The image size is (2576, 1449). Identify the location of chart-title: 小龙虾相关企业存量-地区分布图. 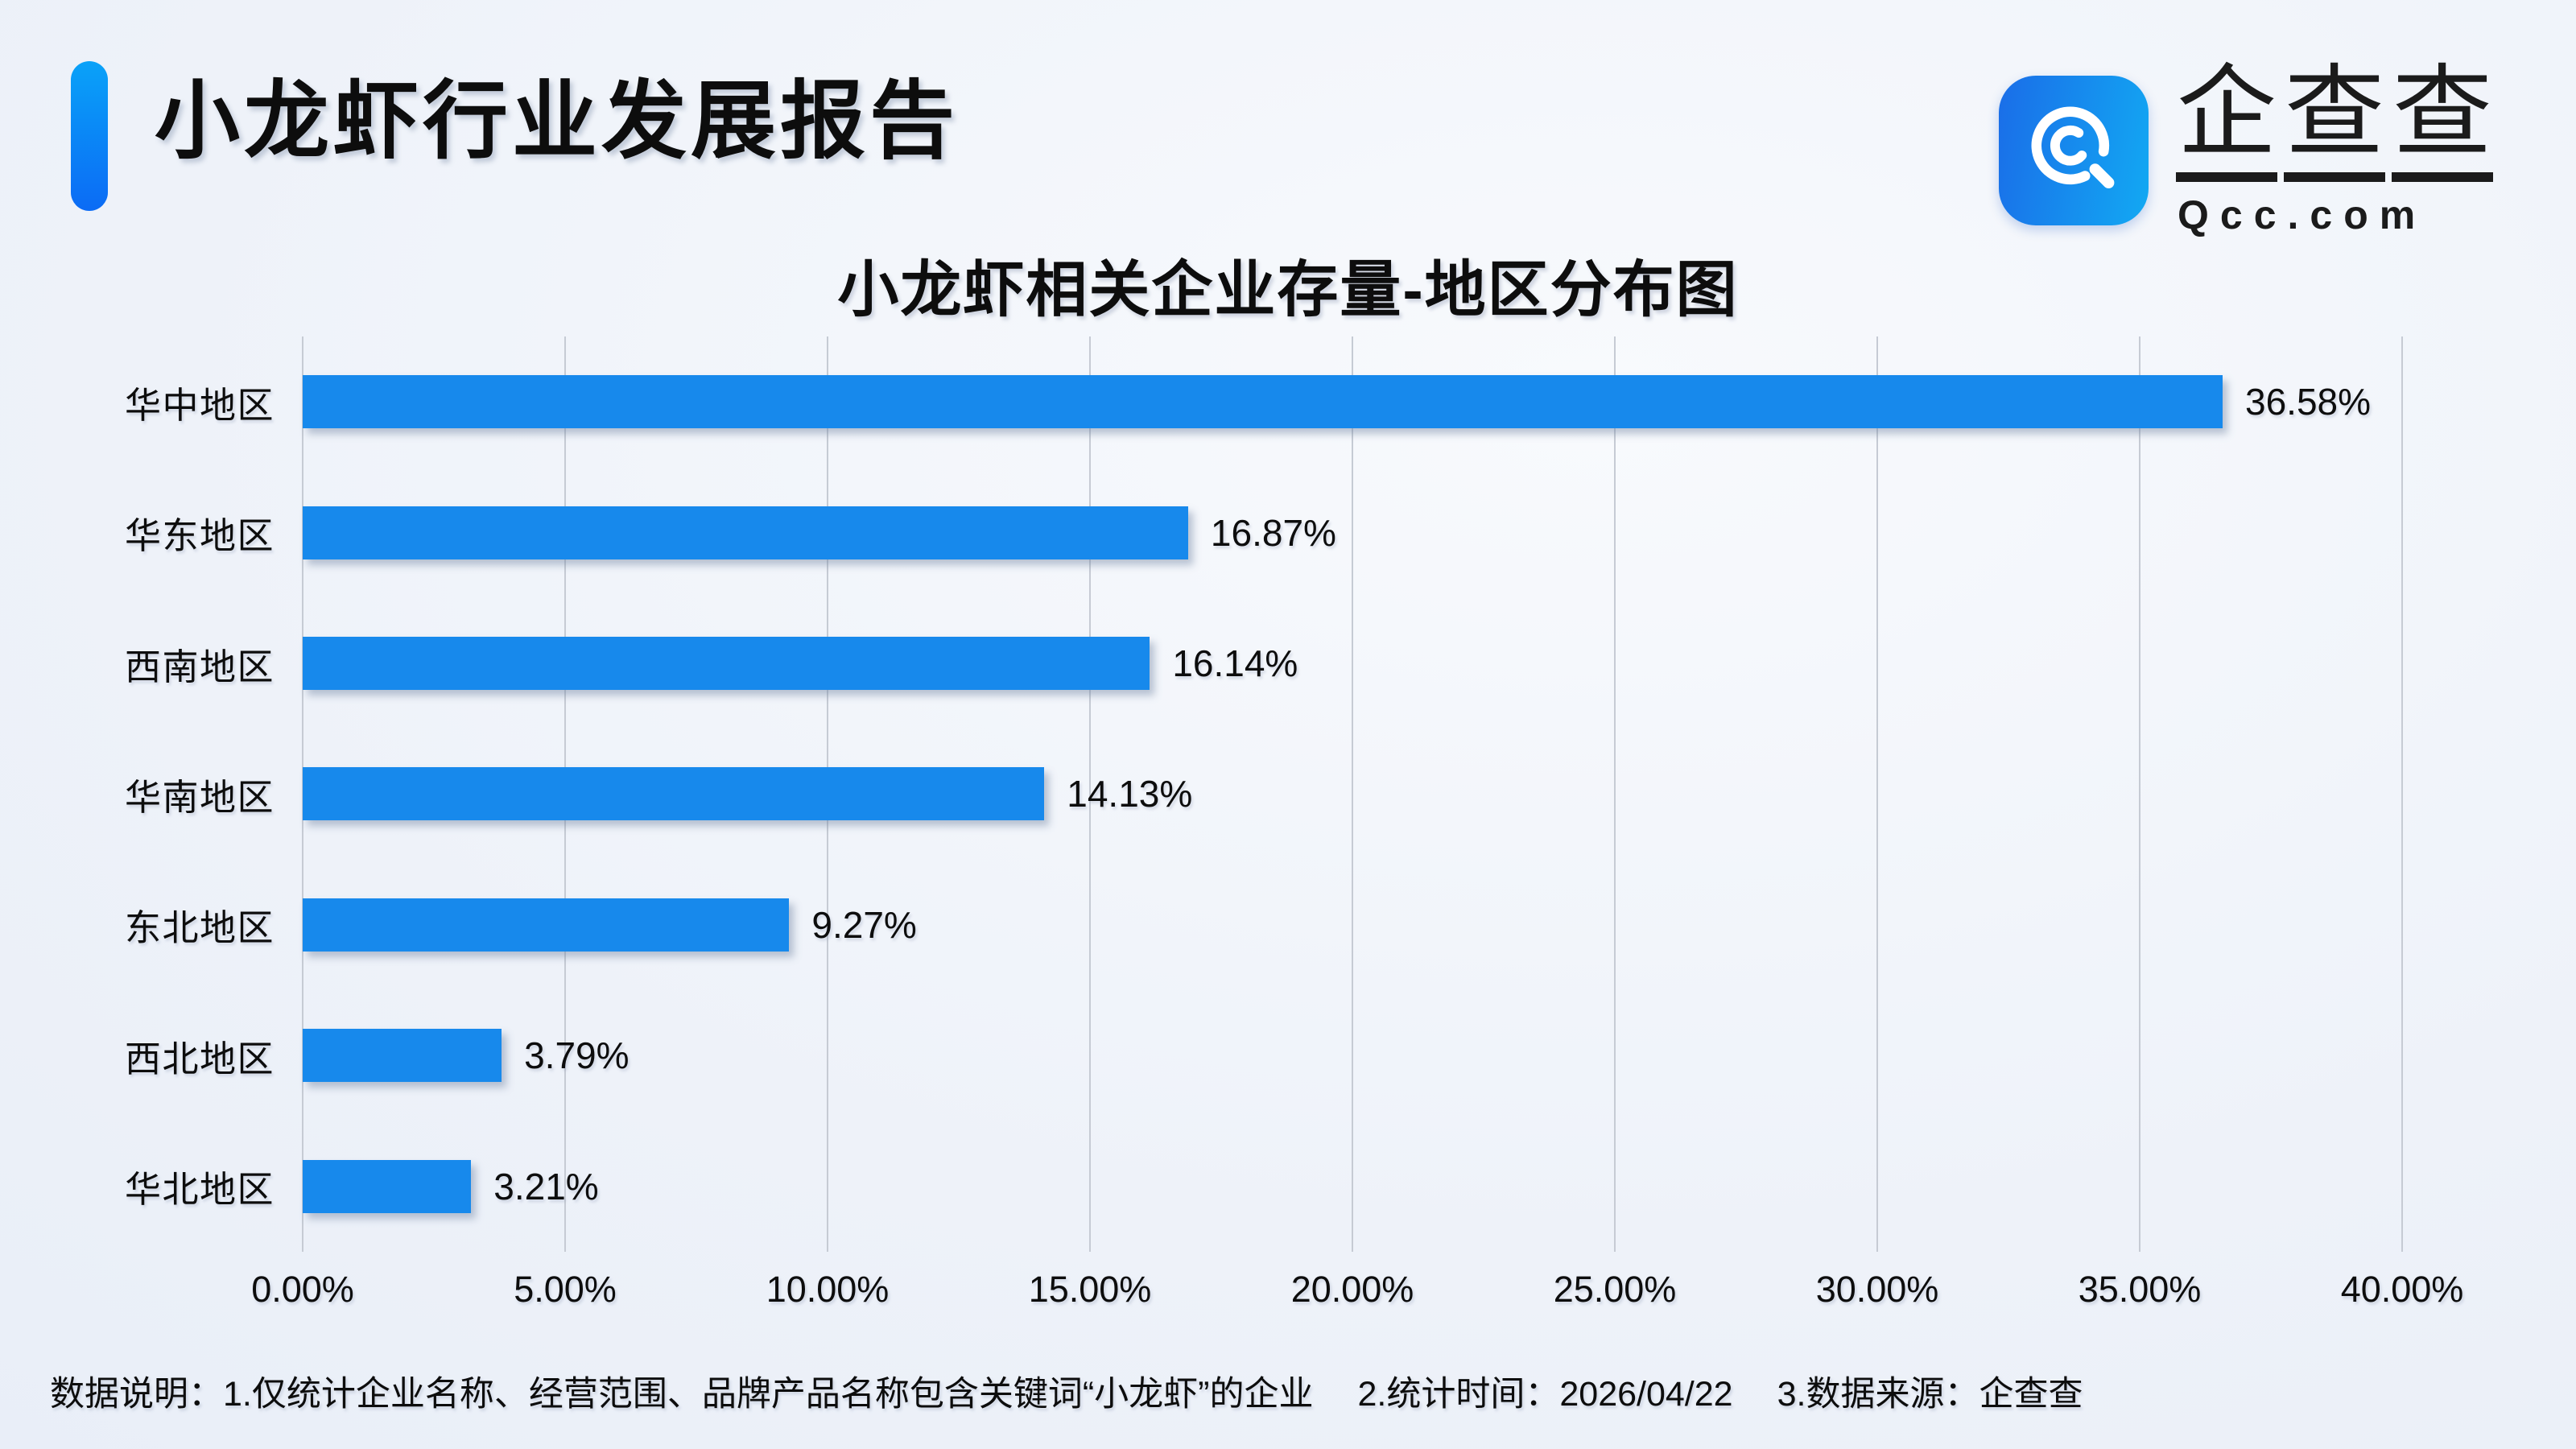
(1288, 290).